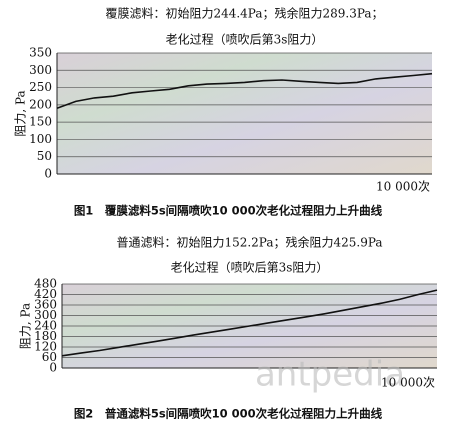 The height and width of the screenshot is (433, 457). I want to click on y-tick-label: 420, so click(45, 294).